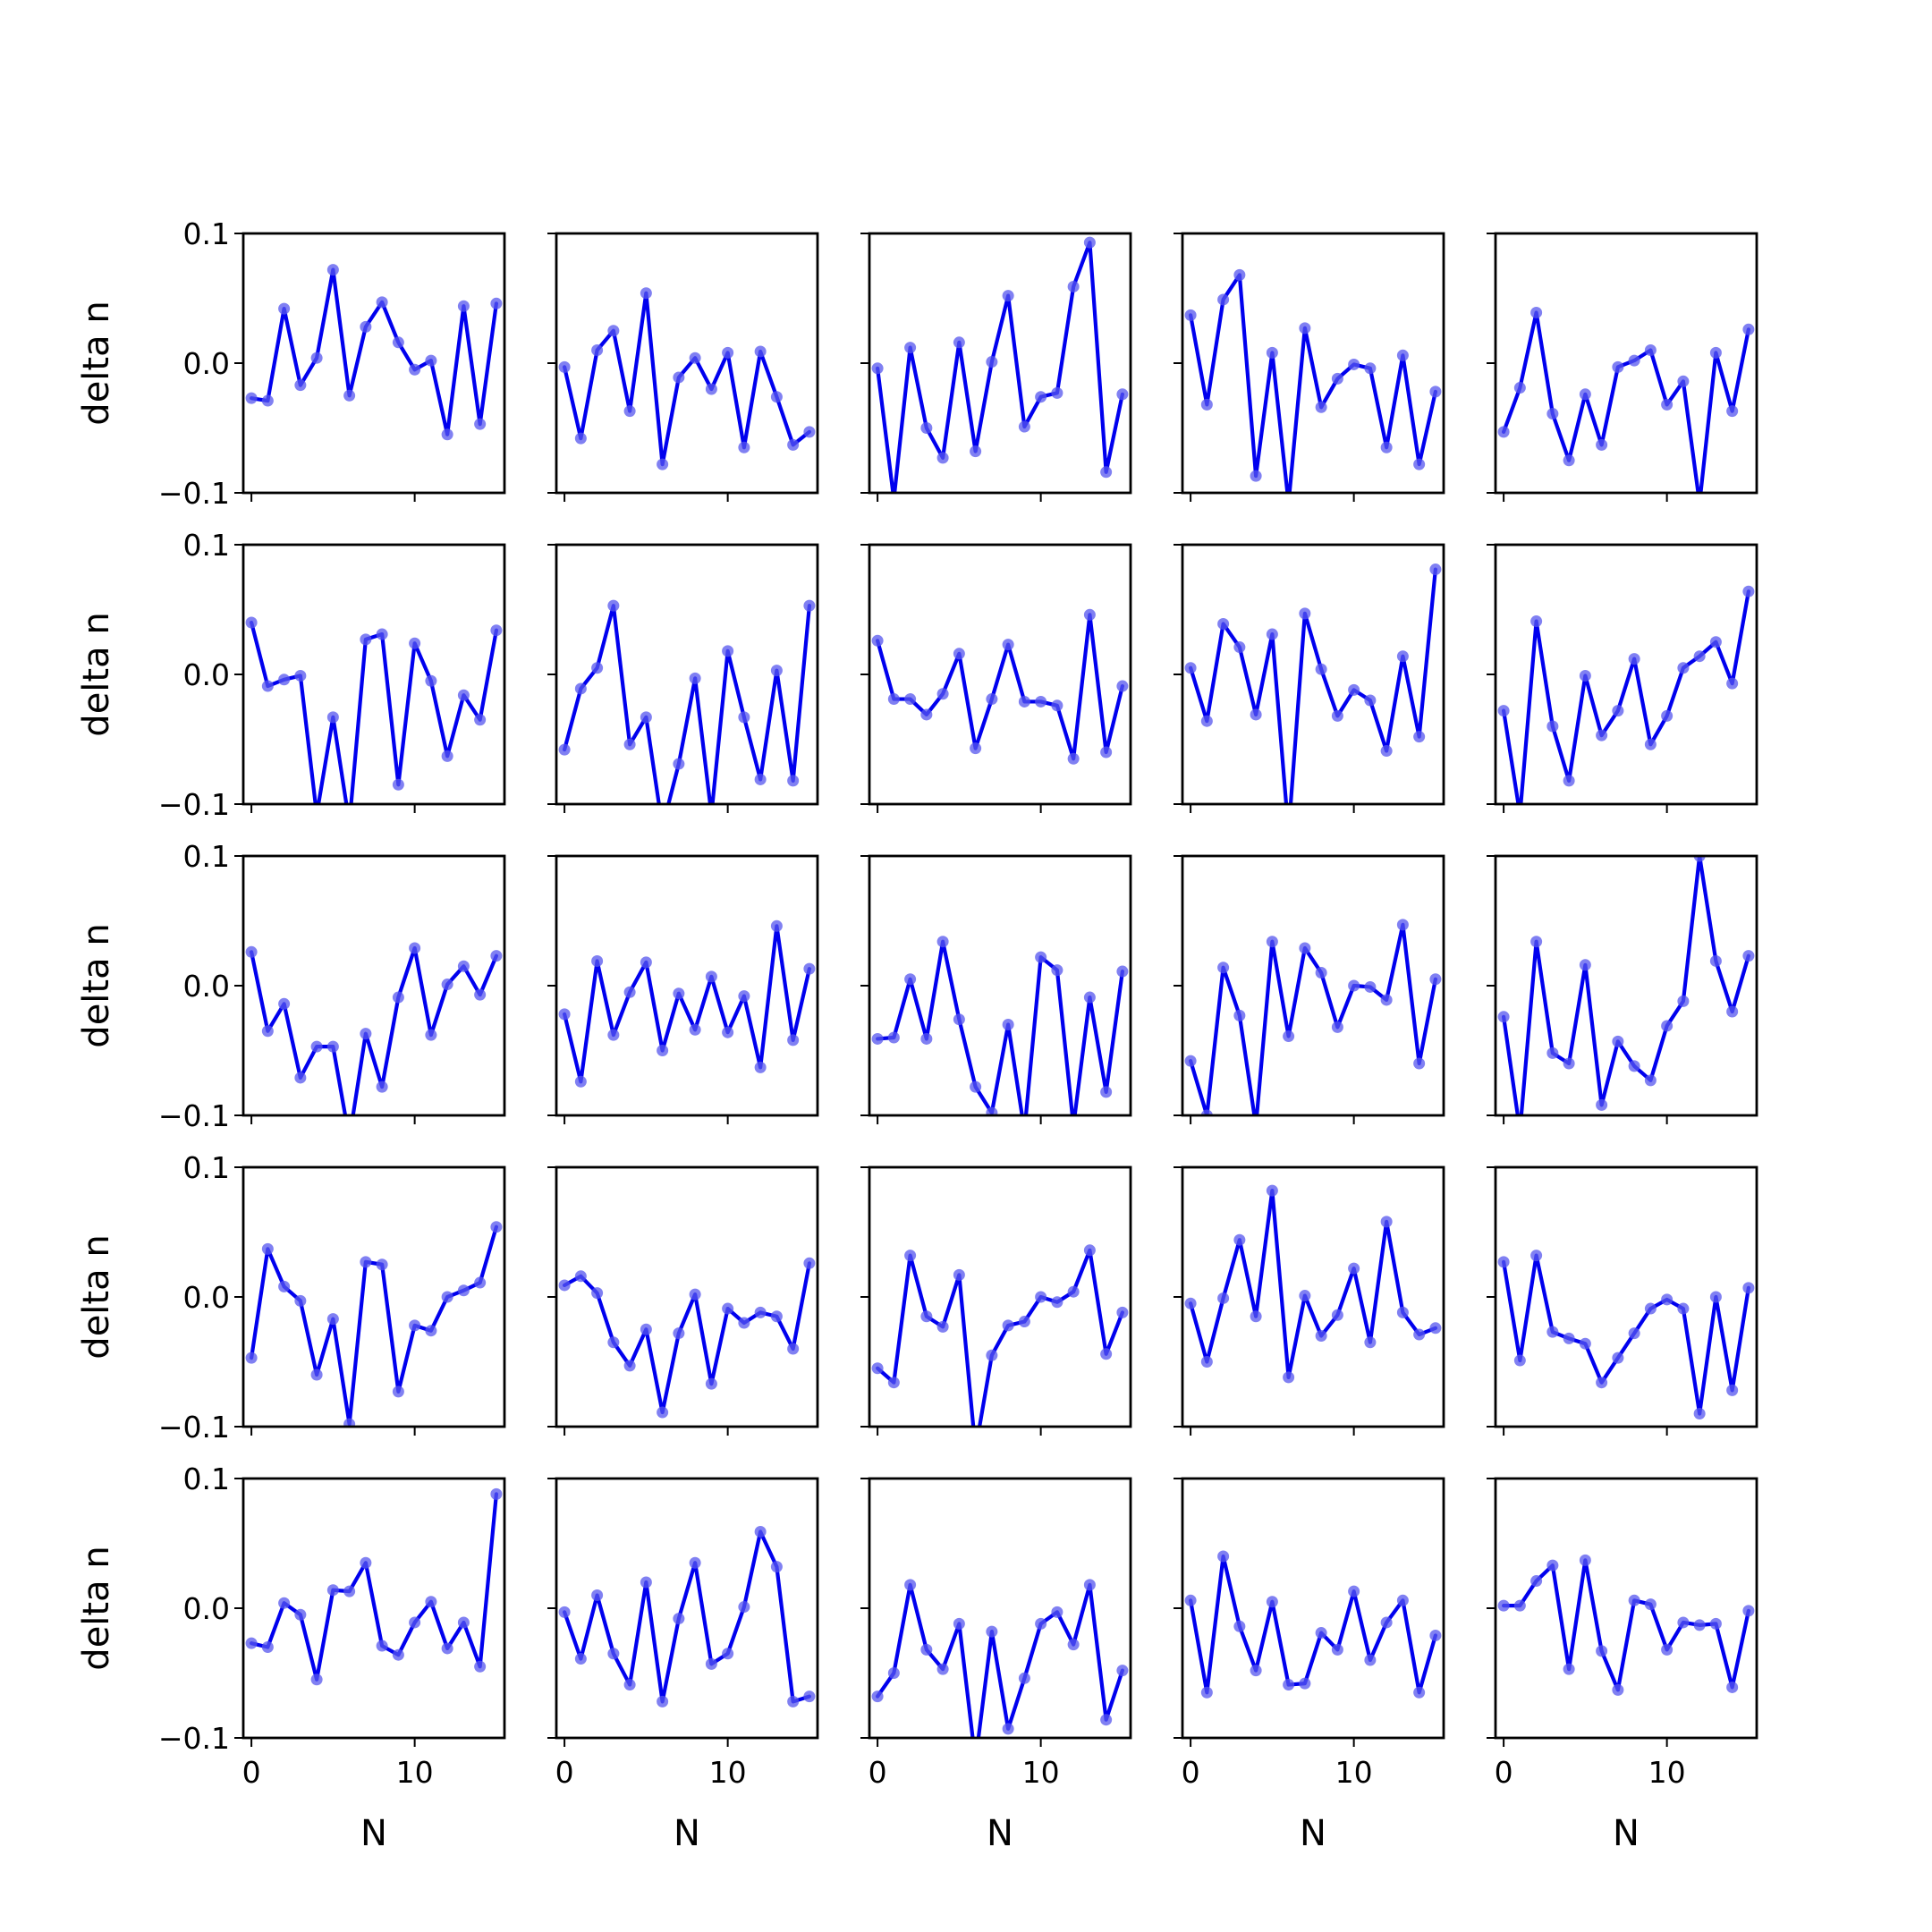 The height and width of the screenshot is (1932, 1932). I want to click on subplot-r2-c1: −0.1 0.0 0.1 delta n, so click(291, 675).